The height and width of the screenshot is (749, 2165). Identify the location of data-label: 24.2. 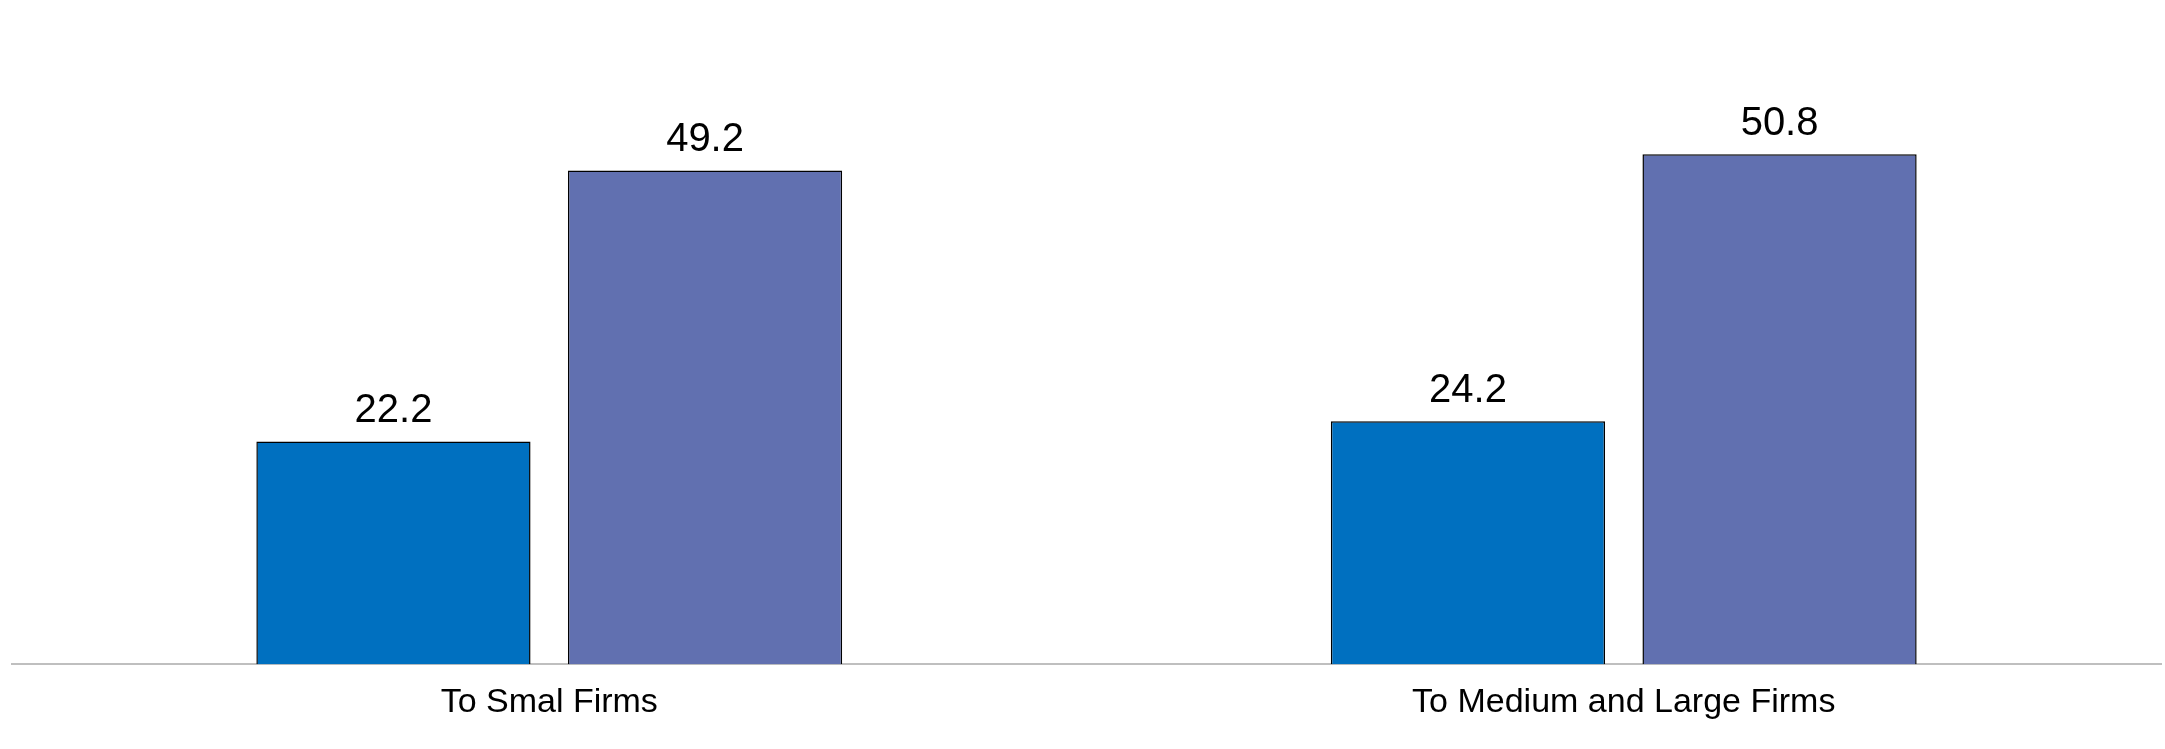
(1468, 388).